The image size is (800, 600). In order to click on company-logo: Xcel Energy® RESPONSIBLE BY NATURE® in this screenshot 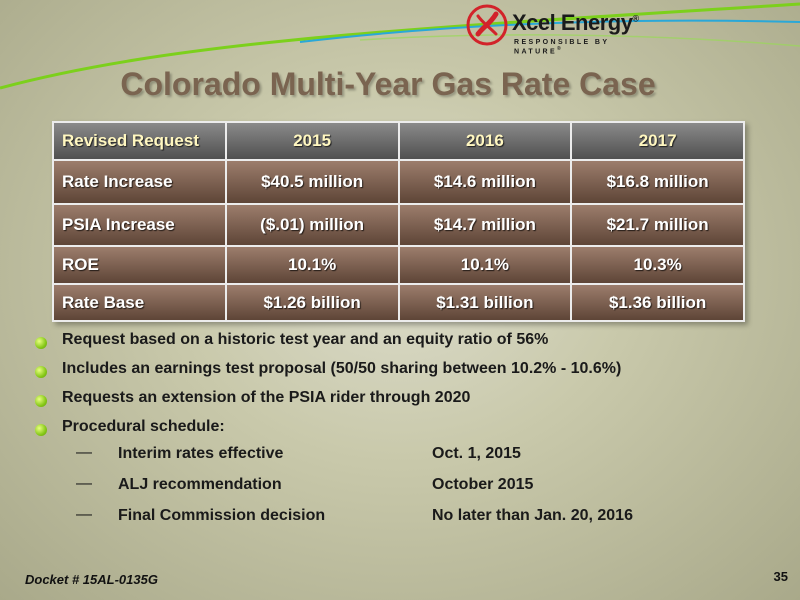, I will do `click(561, 29)`.